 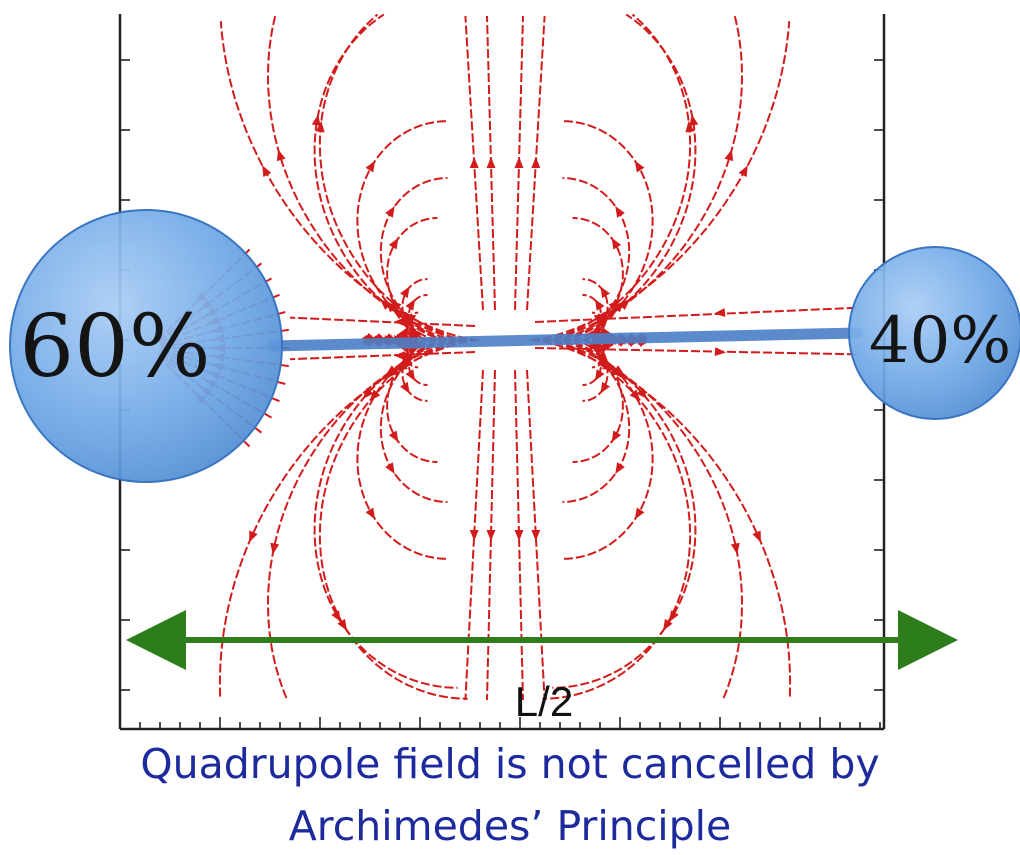 I want to click on caption-line-2: Archimedes’ Principle, so click(x=510, y=826).